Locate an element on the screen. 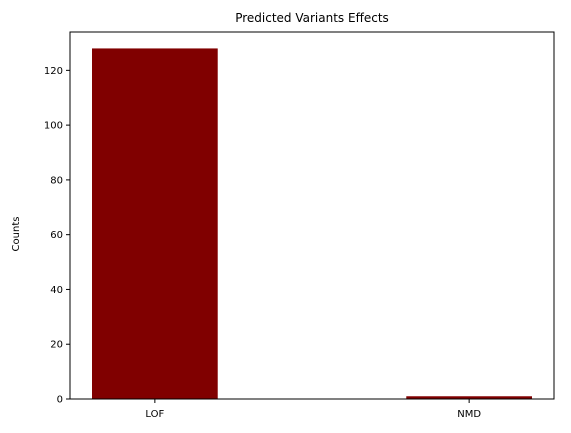 Image resolution: width=571 pixels, height=433 pixels. y-axis-label: Counts is located at coordinates (16, 234).